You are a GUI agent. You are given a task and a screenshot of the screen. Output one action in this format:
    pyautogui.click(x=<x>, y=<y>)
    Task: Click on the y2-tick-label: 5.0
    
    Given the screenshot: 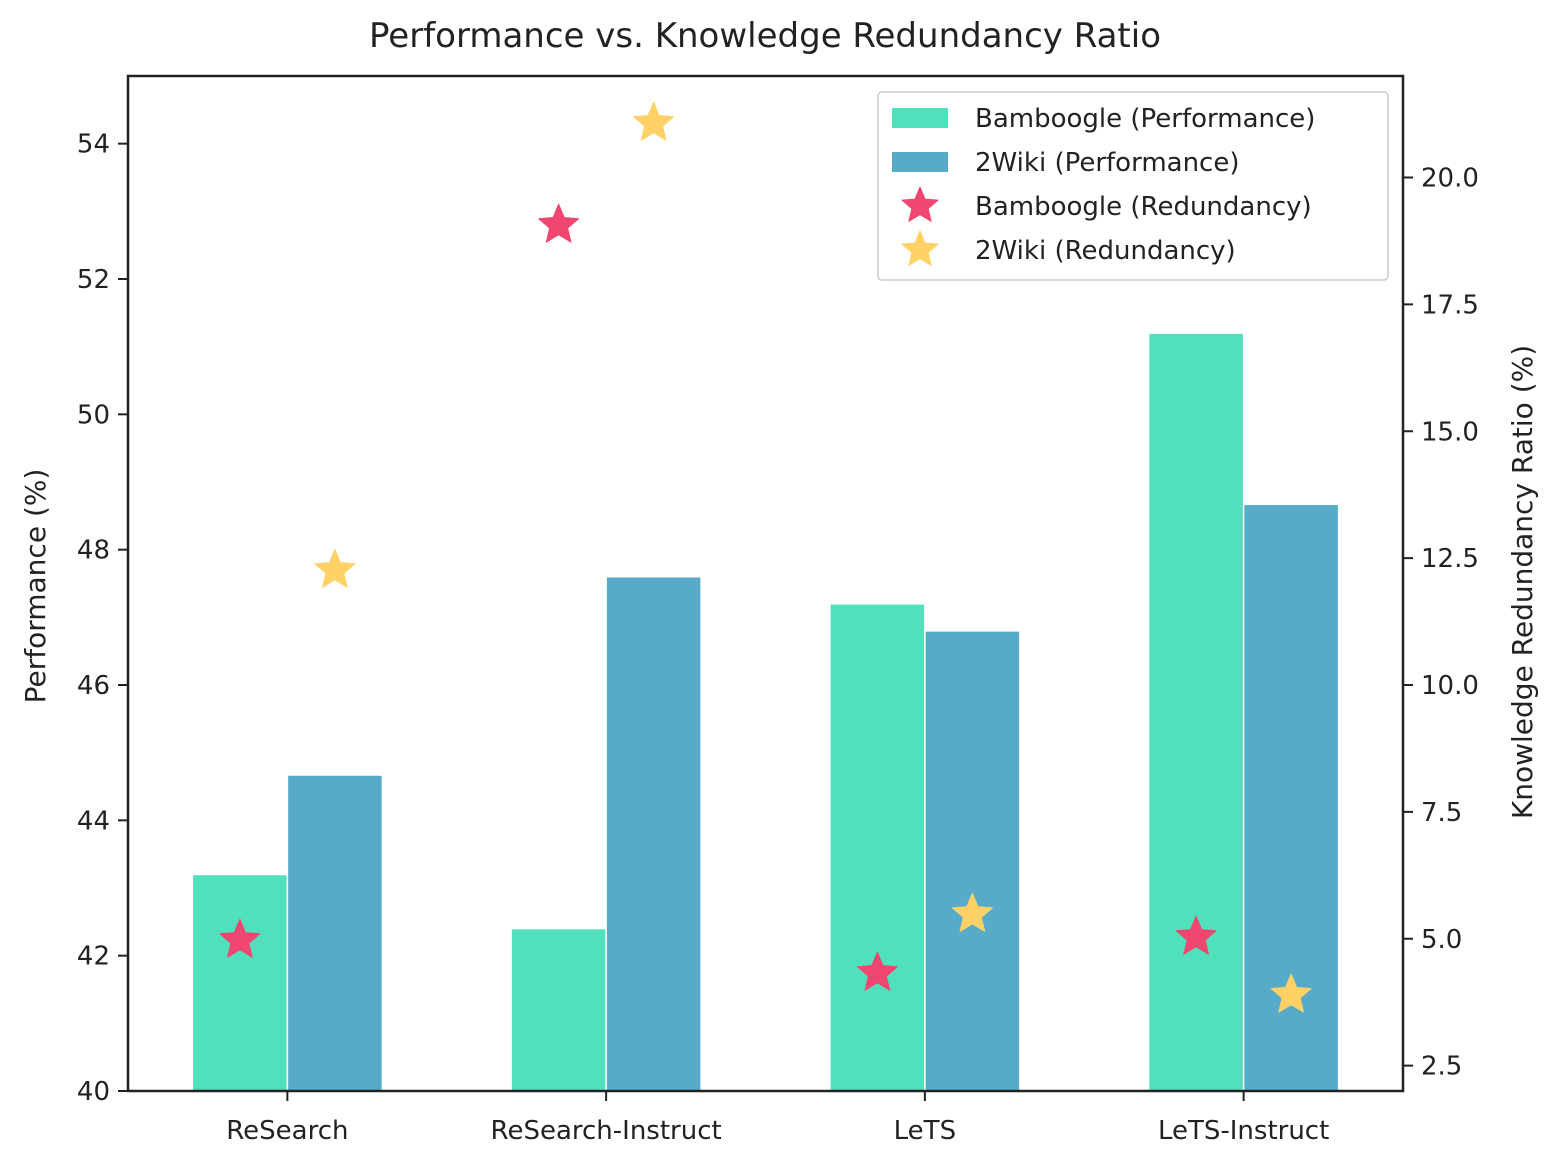 What is the action you would take?
    pyautogui.click(x=1441, y=940)
    